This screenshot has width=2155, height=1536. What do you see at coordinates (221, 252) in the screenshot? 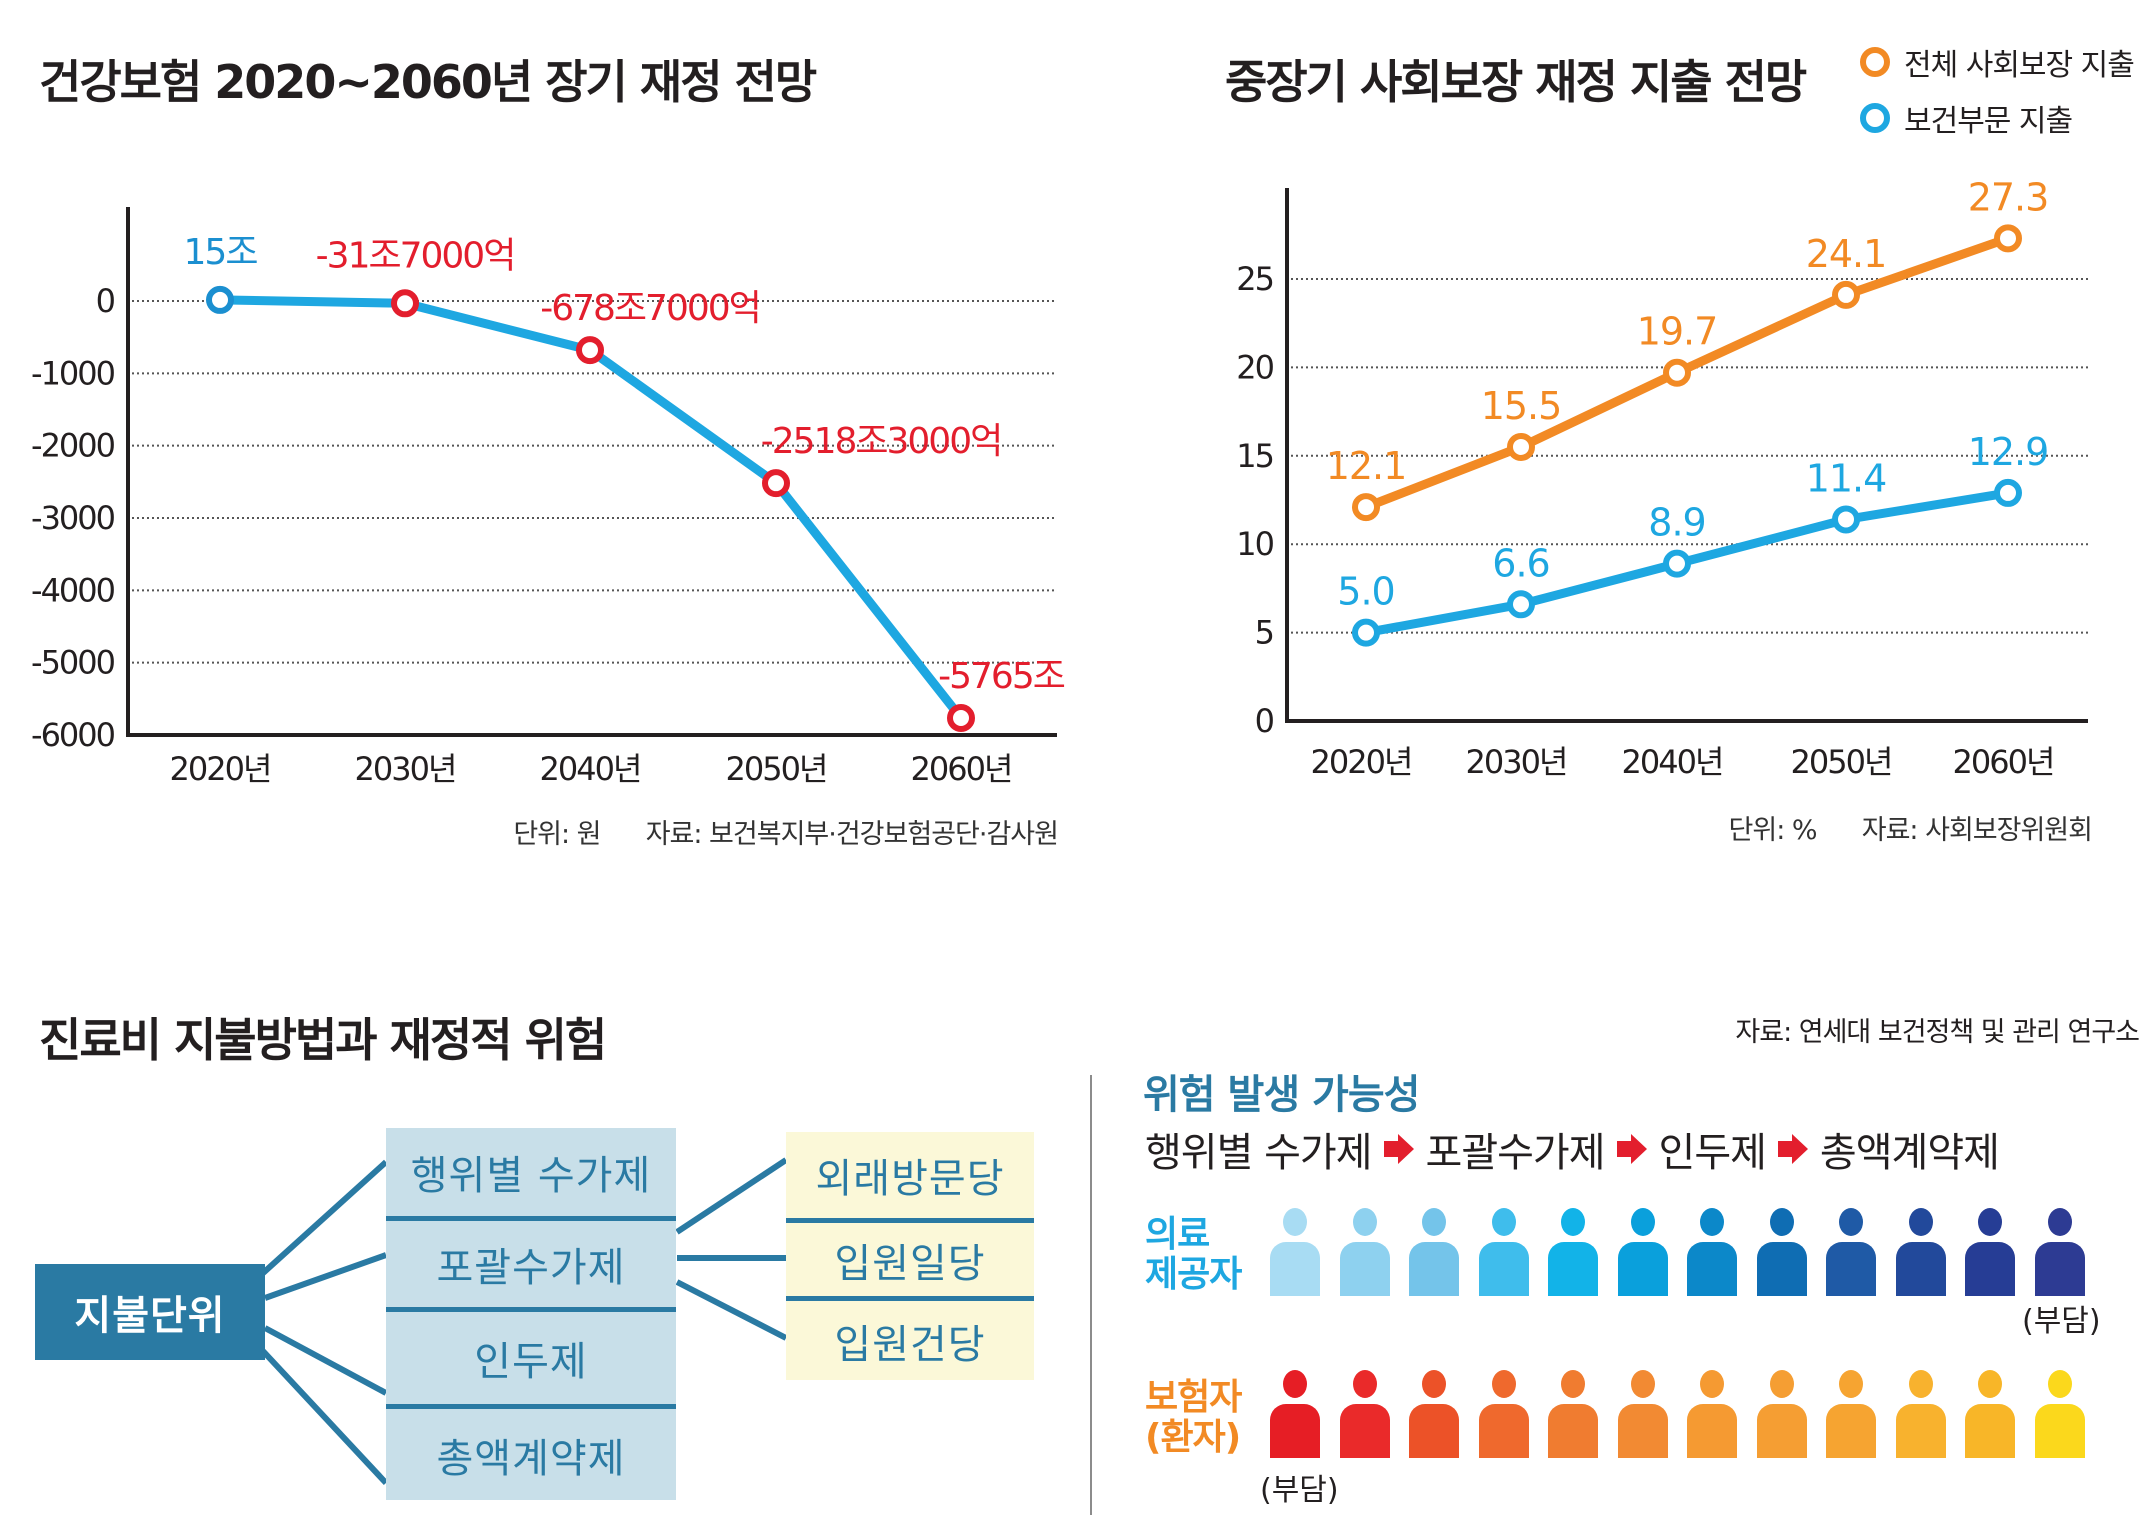
I see `data-label: 15조` at bounding box center [221, 252].